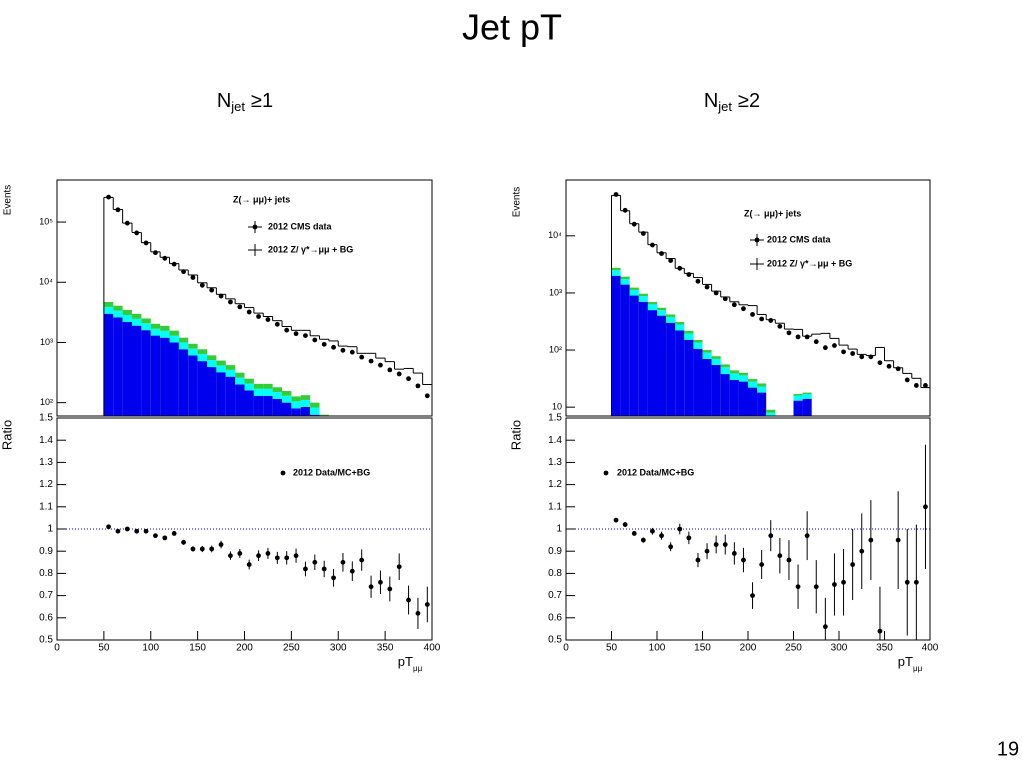 Image resolution: width=1023 pixels, height=767 pixels. Describe the element at coordinates (555, 506) in the screenshot. I see `y-tick-label: 1.1` at that location.